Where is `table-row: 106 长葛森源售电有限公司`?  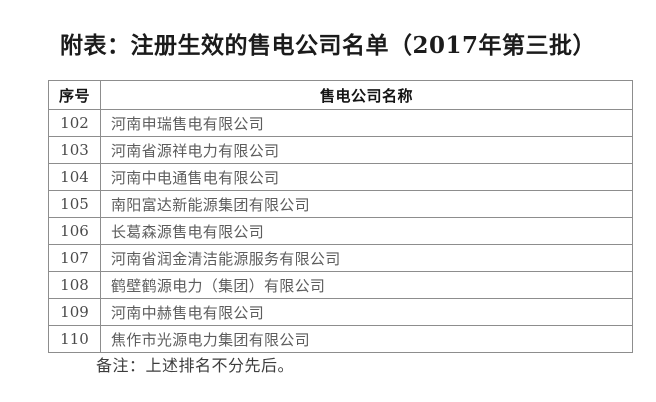 table-row: 106 长葛森源售电有限公司 is located at coordinates (340, 231).